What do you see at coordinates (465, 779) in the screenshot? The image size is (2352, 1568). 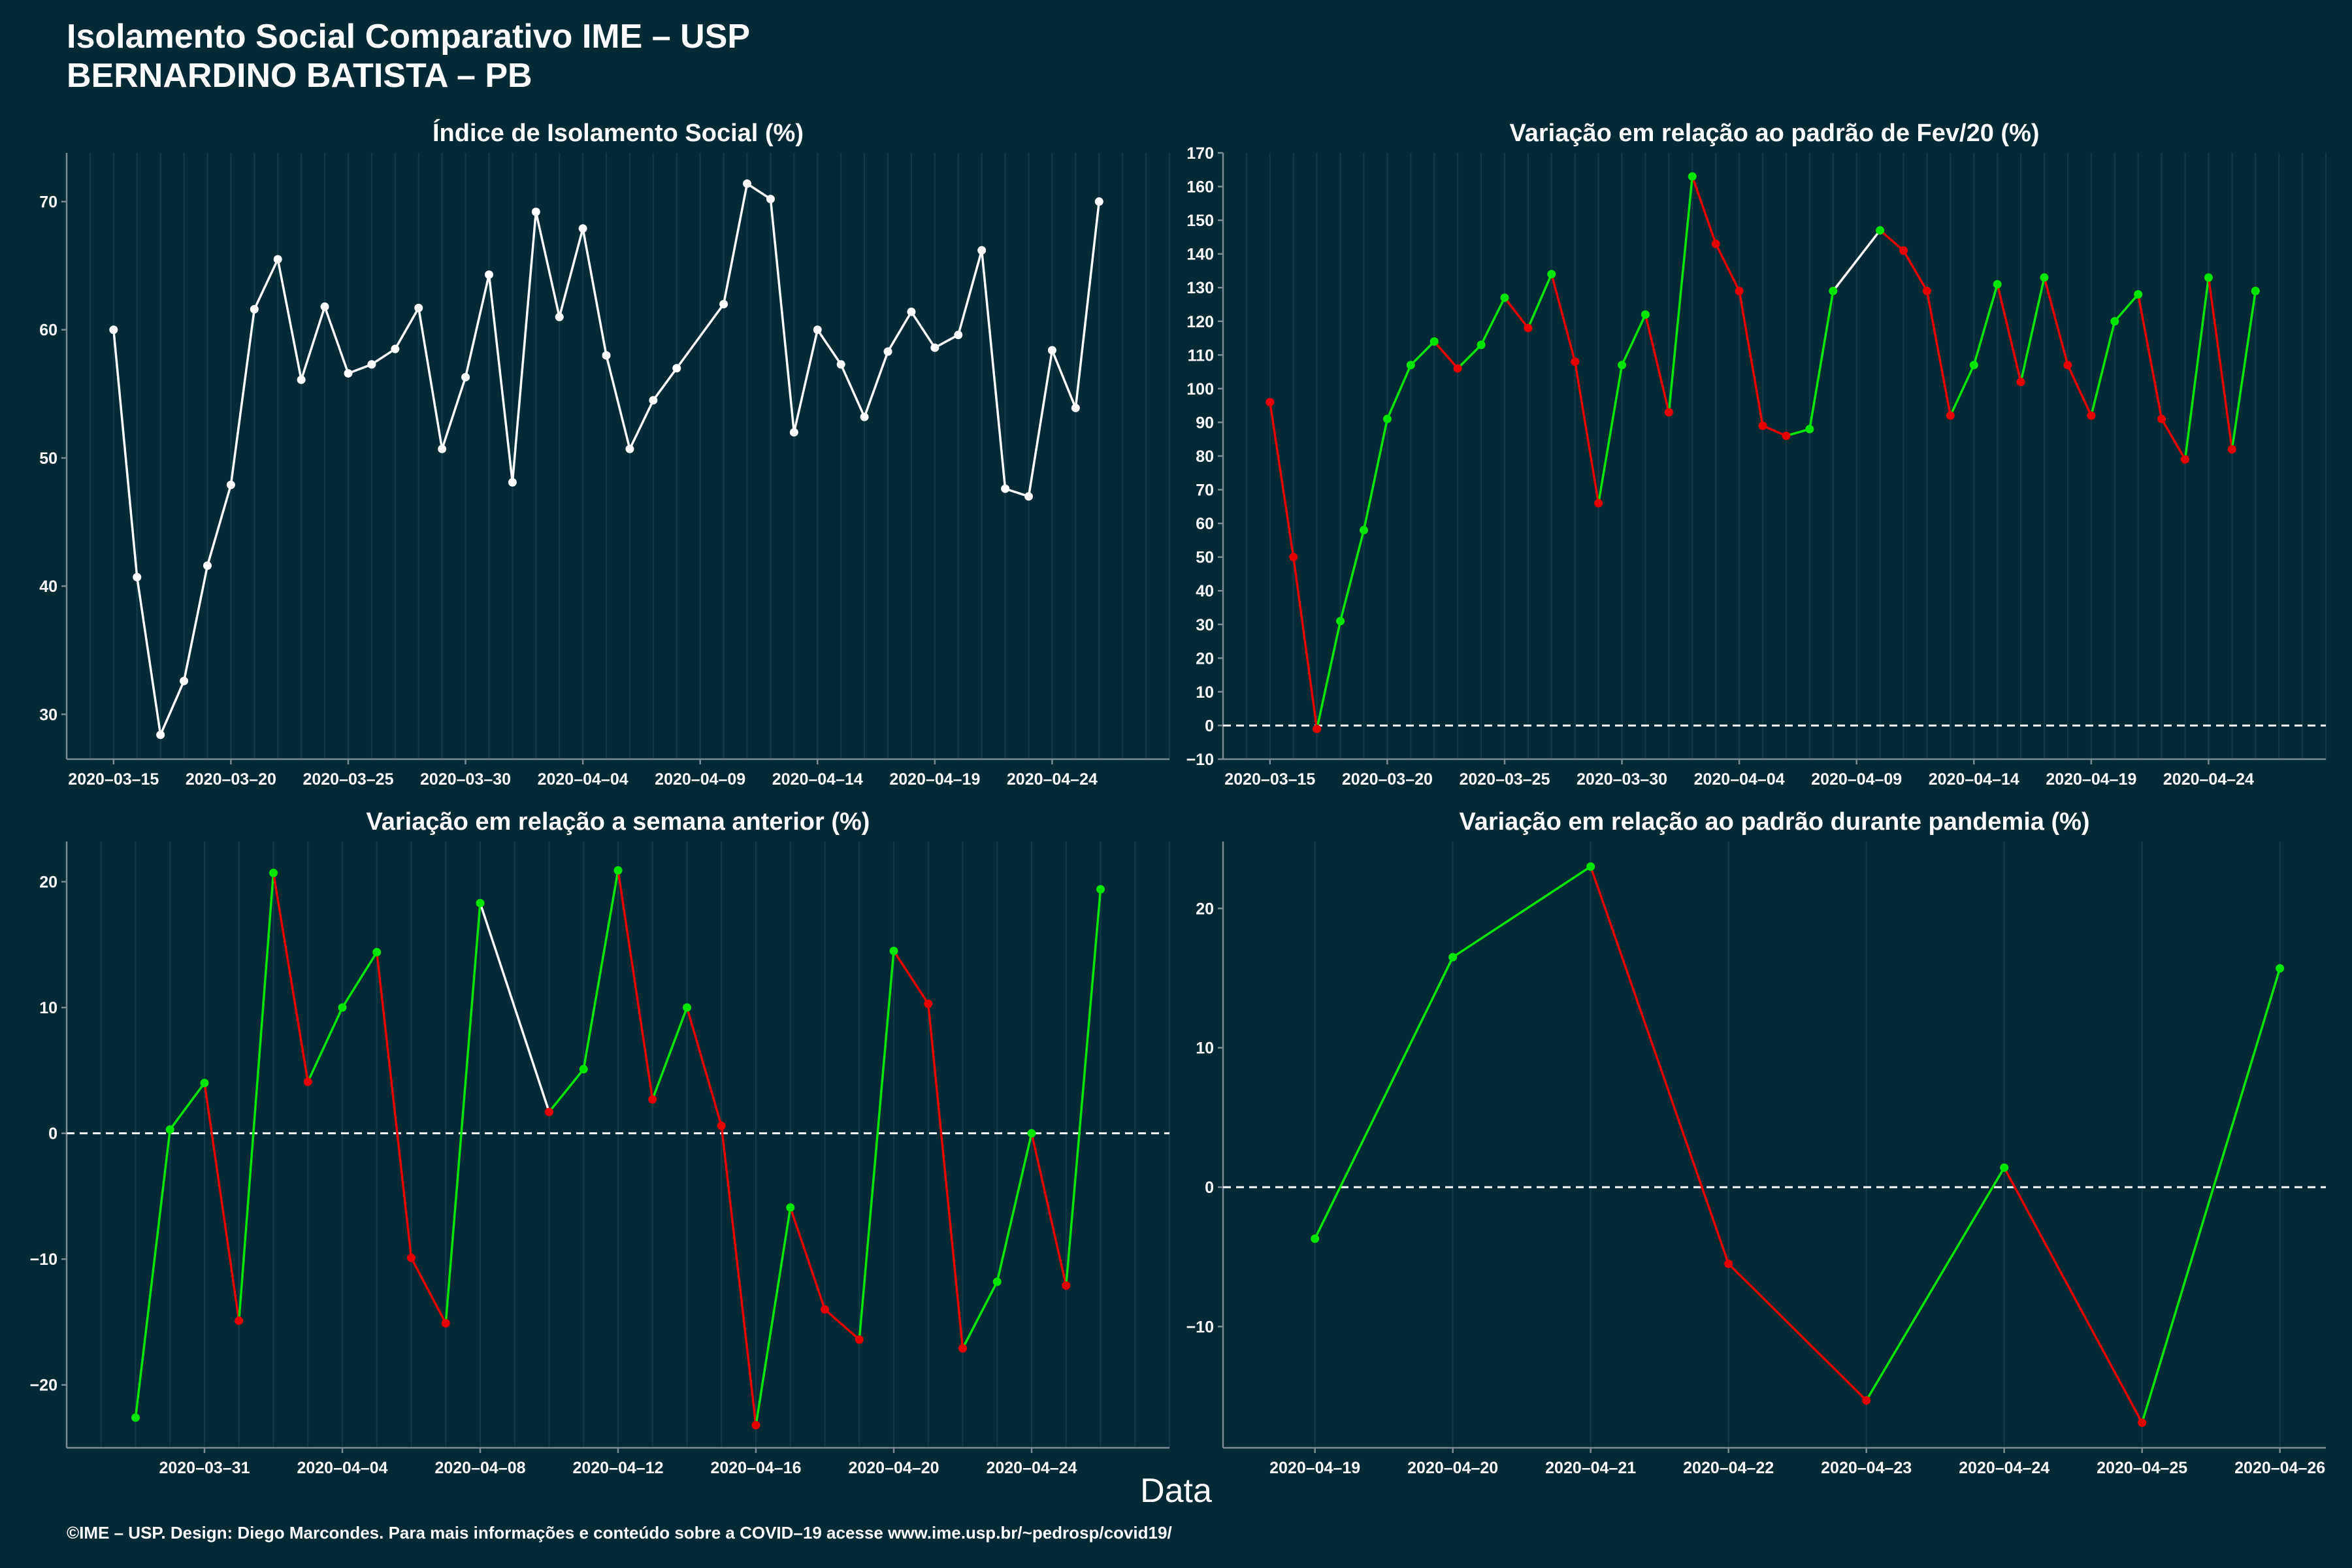 I see `x-tick-label: 2020–03–30` at bounding box center [465, 779].